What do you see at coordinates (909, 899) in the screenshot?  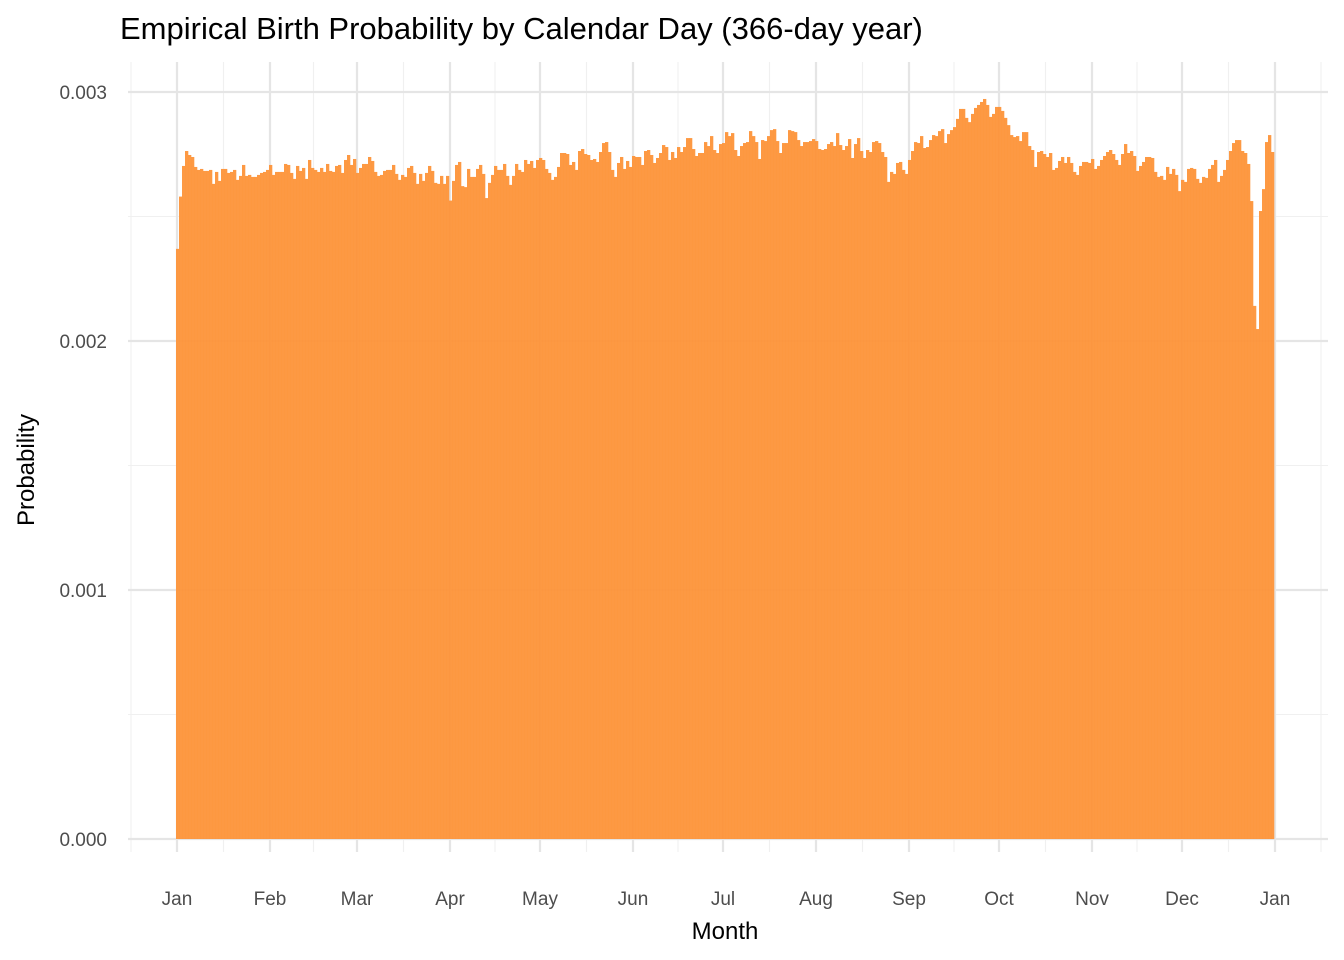 I see `x-tick-label: Sep` at bounding box center [909, 899].